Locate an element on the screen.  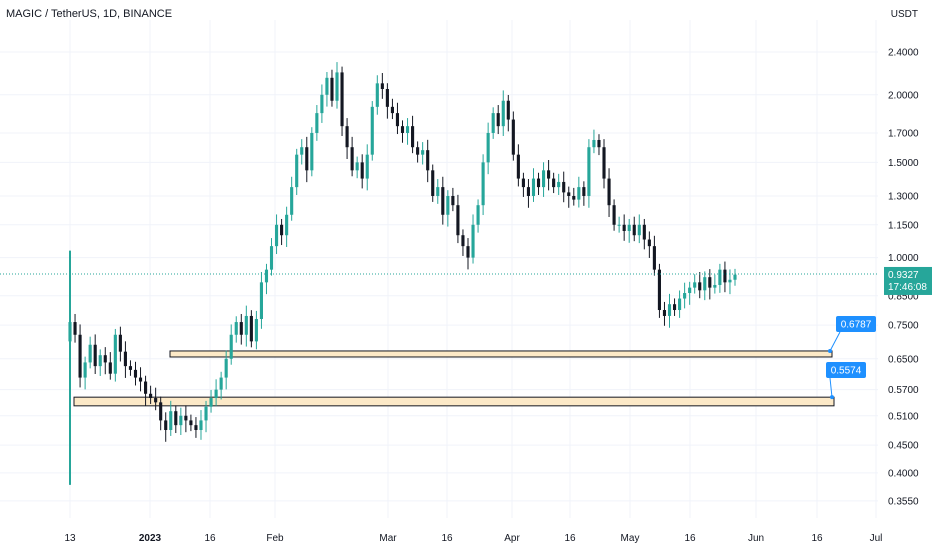
price-flag is located at coordinates (846, 370).